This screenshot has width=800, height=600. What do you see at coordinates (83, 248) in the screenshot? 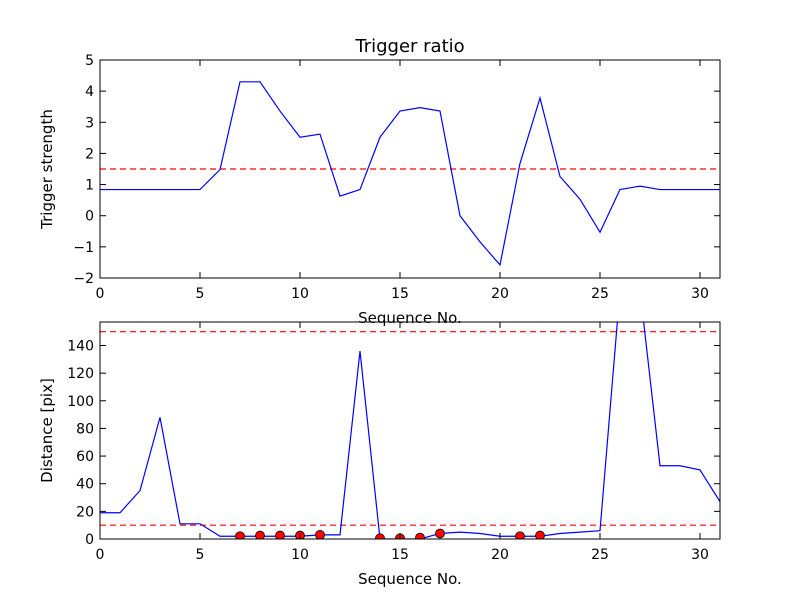
I see `y-tick-label: −1` at bounding box center [83, 248].